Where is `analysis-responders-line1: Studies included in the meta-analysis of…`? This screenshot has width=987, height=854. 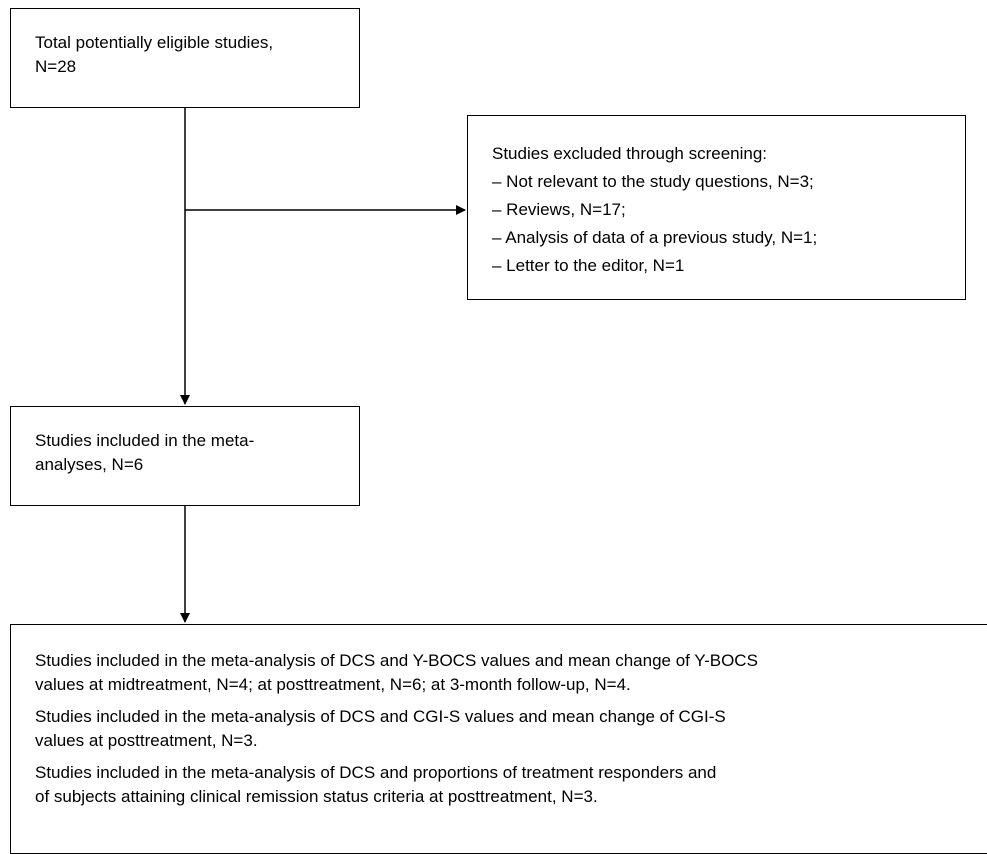
analysis-responders-line1: Studies included in the meta-analysis of… is located at coordinates (376, 772).